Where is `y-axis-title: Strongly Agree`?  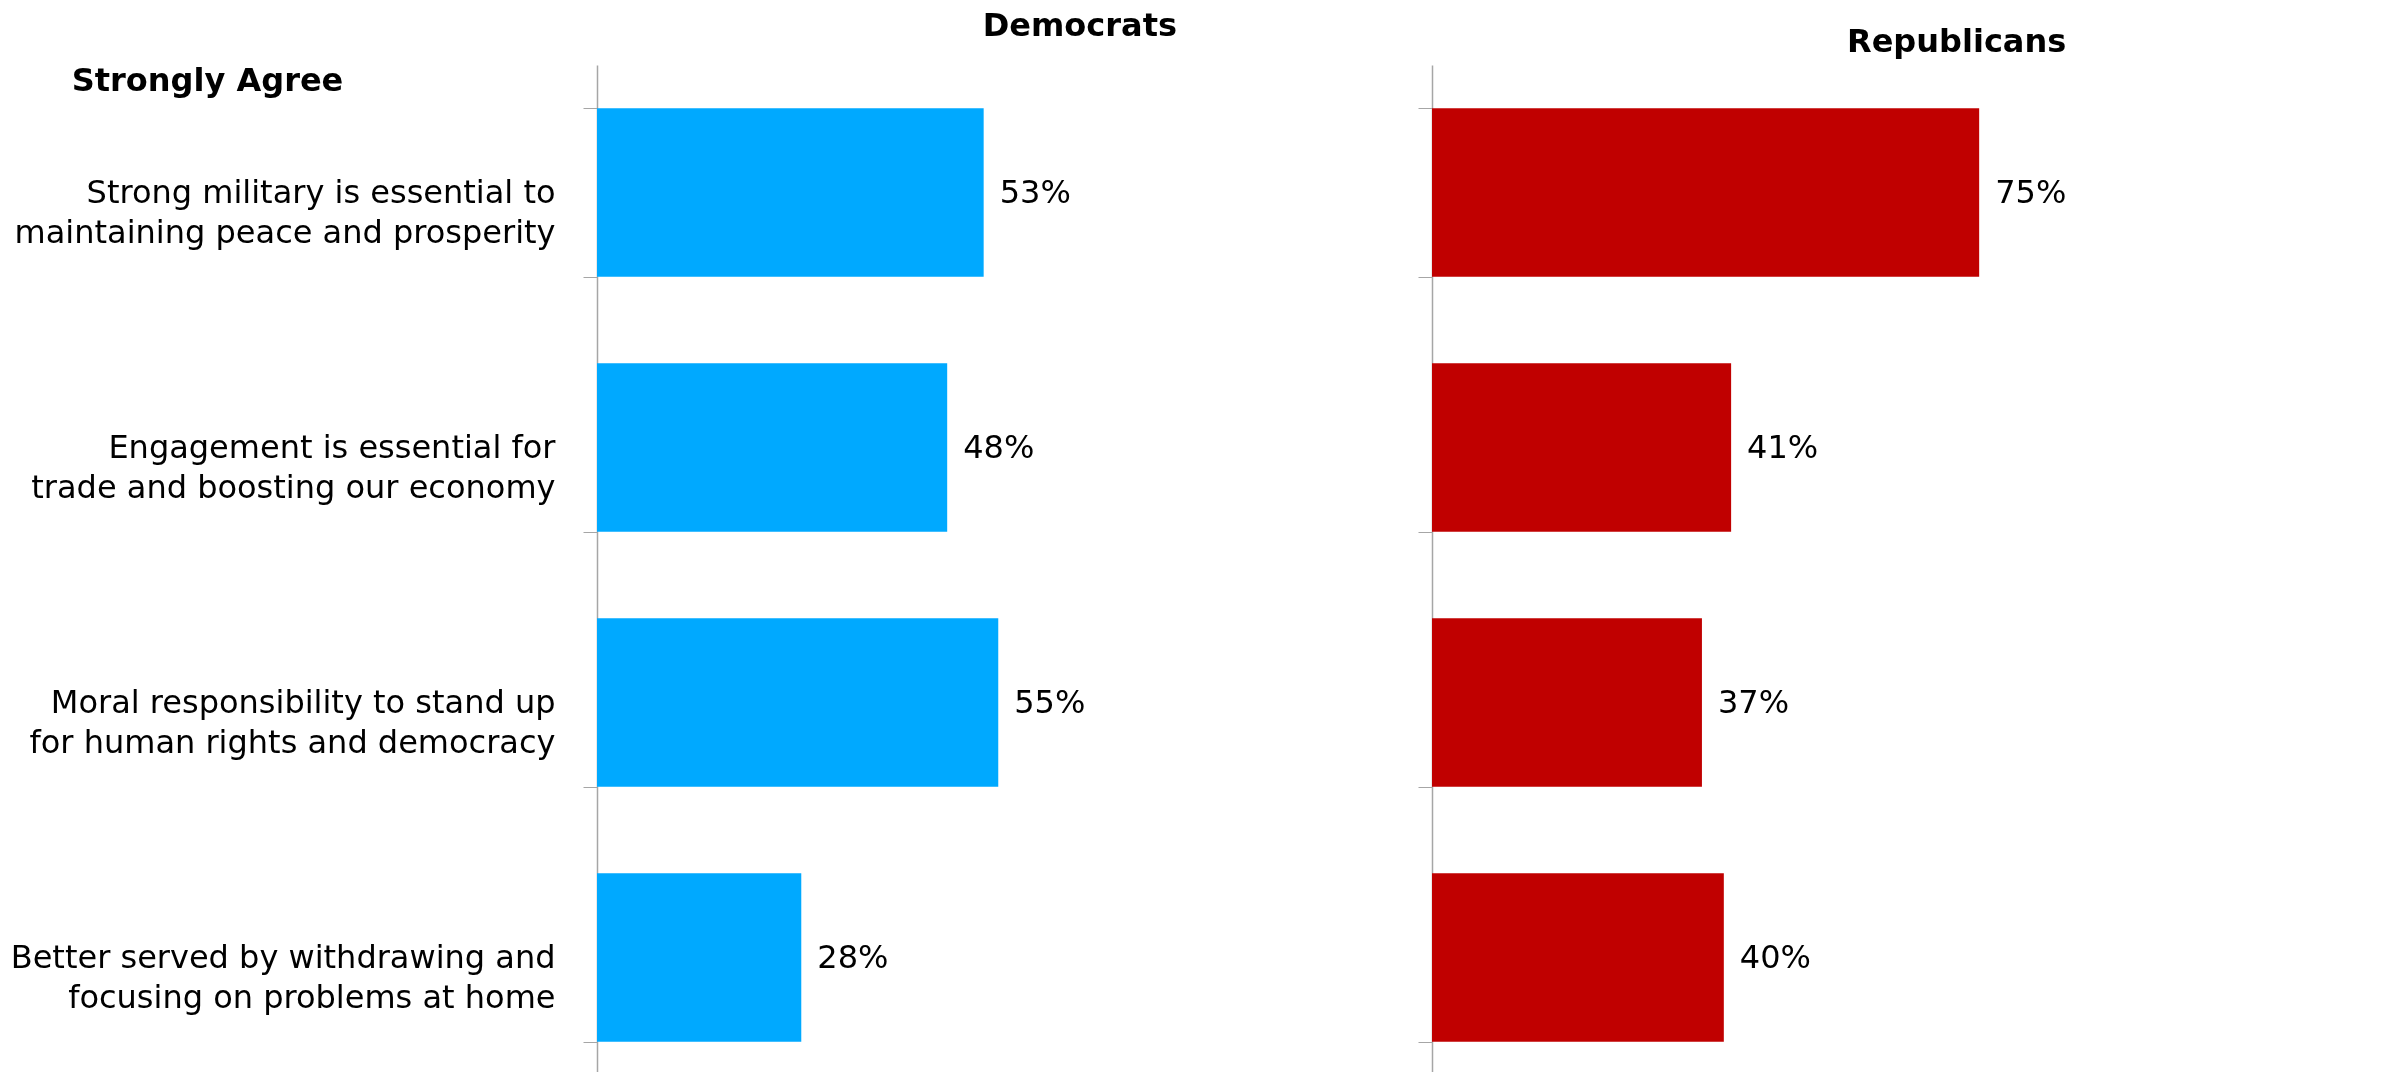 y-axis-title: Strongly Agree is located at coordinates (207, 79).